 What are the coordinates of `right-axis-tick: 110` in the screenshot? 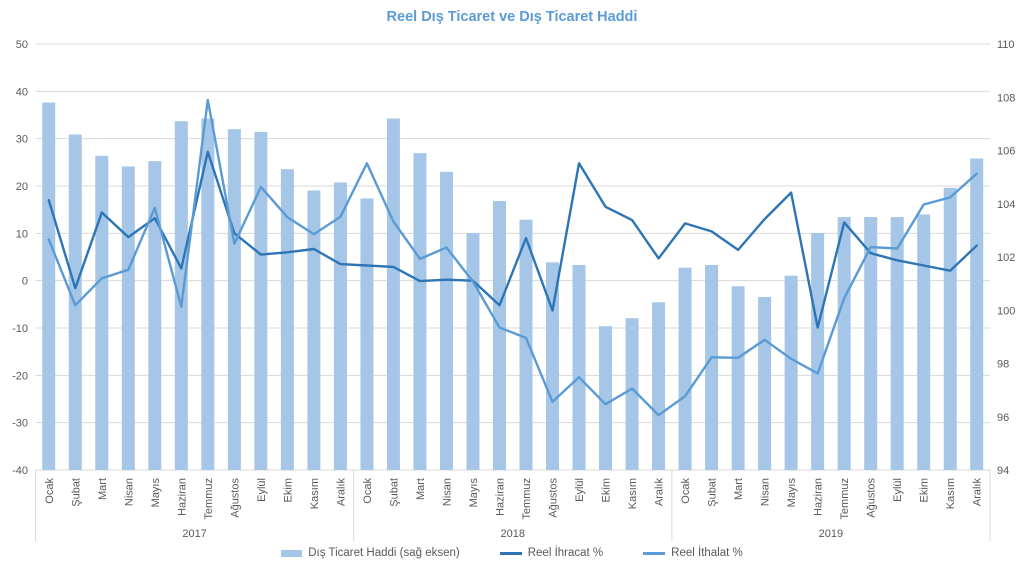 It's located at (1006, 45).